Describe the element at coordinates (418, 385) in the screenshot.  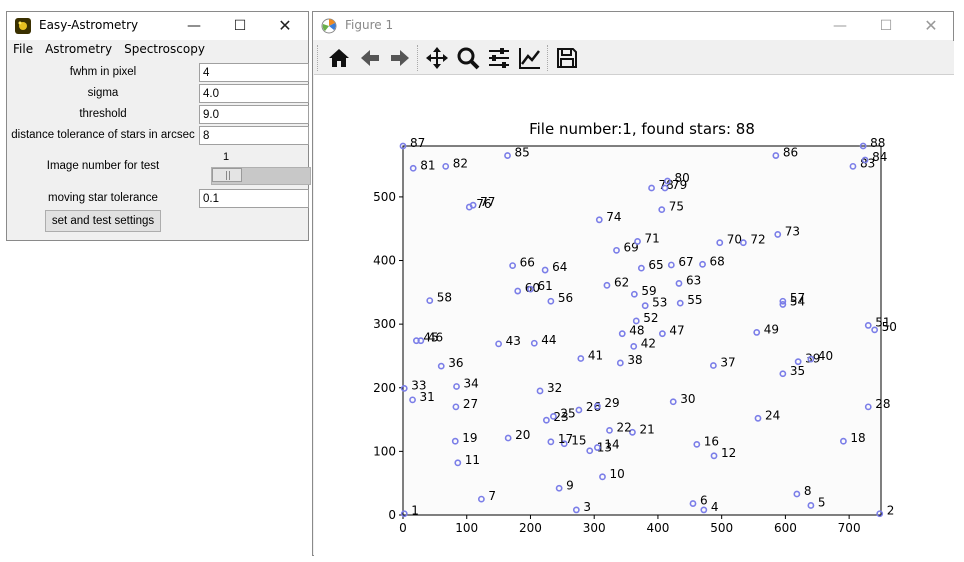
I see `star-label: 33` at that location.